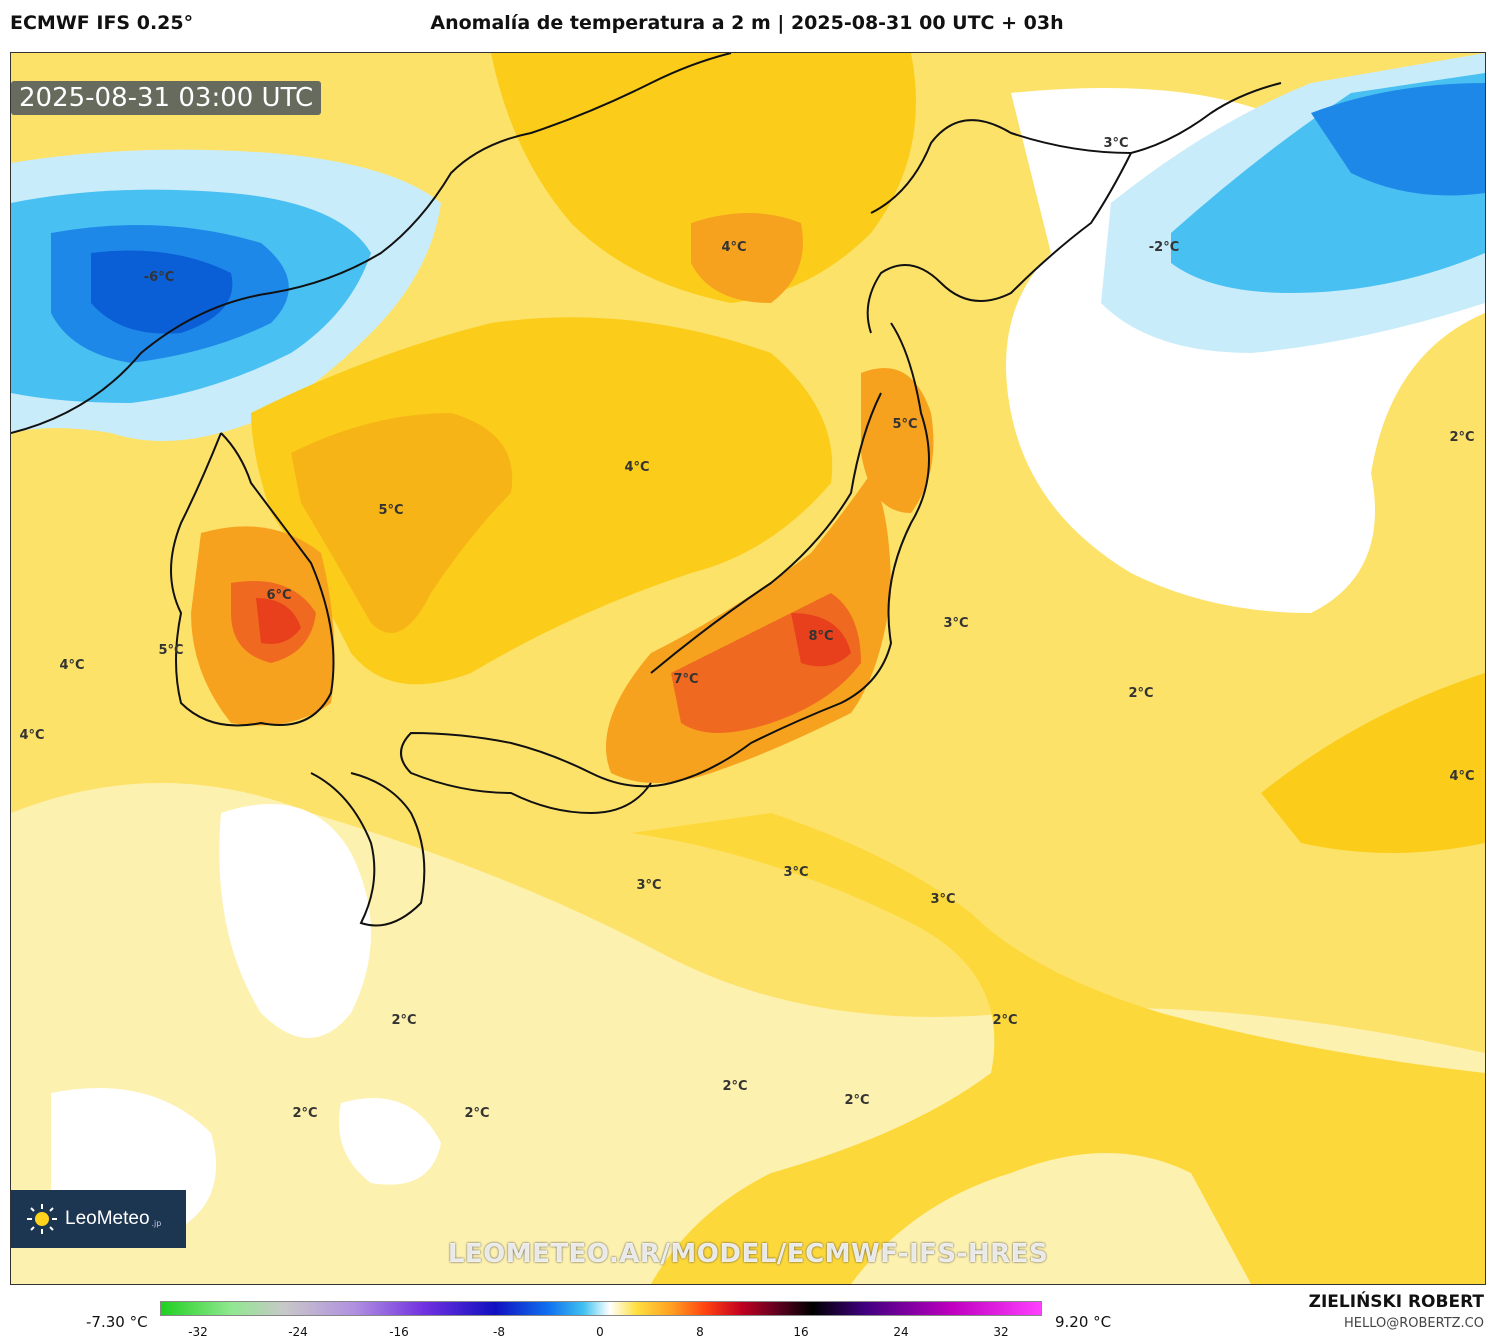 This screenshot has height=1339, width=1494. I want to click on coastline-honshu, so click(665, 568).